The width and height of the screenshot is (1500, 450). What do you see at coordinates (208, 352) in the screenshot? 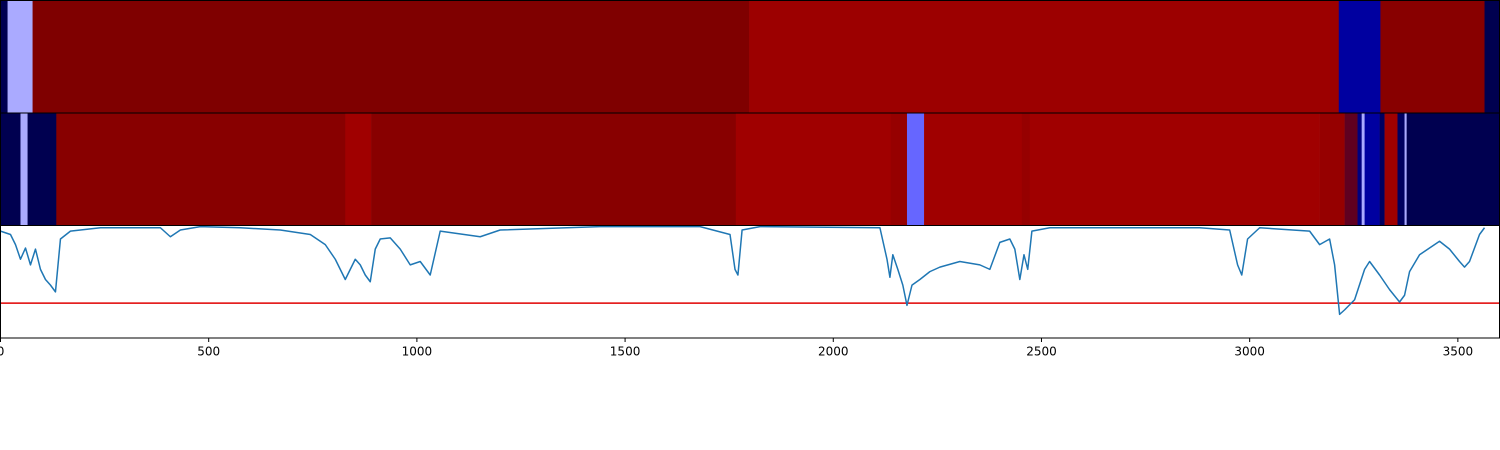
I see `x-tick-label: 500` at bounding box center [208, 352].